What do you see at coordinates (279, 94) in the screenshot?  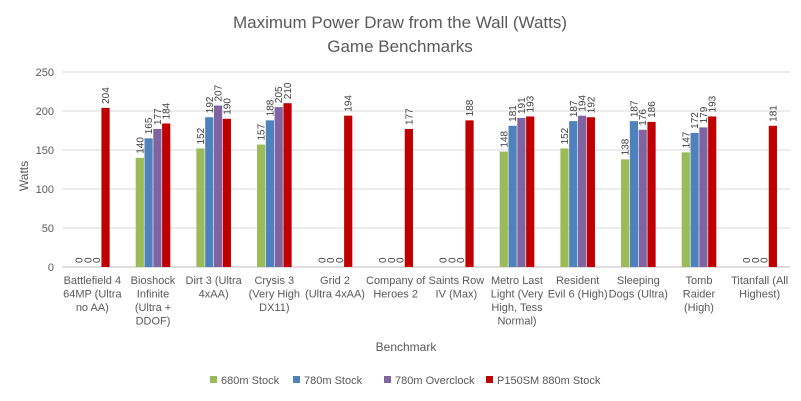 I see `data-label: 205` at bounding box center [279, 94].